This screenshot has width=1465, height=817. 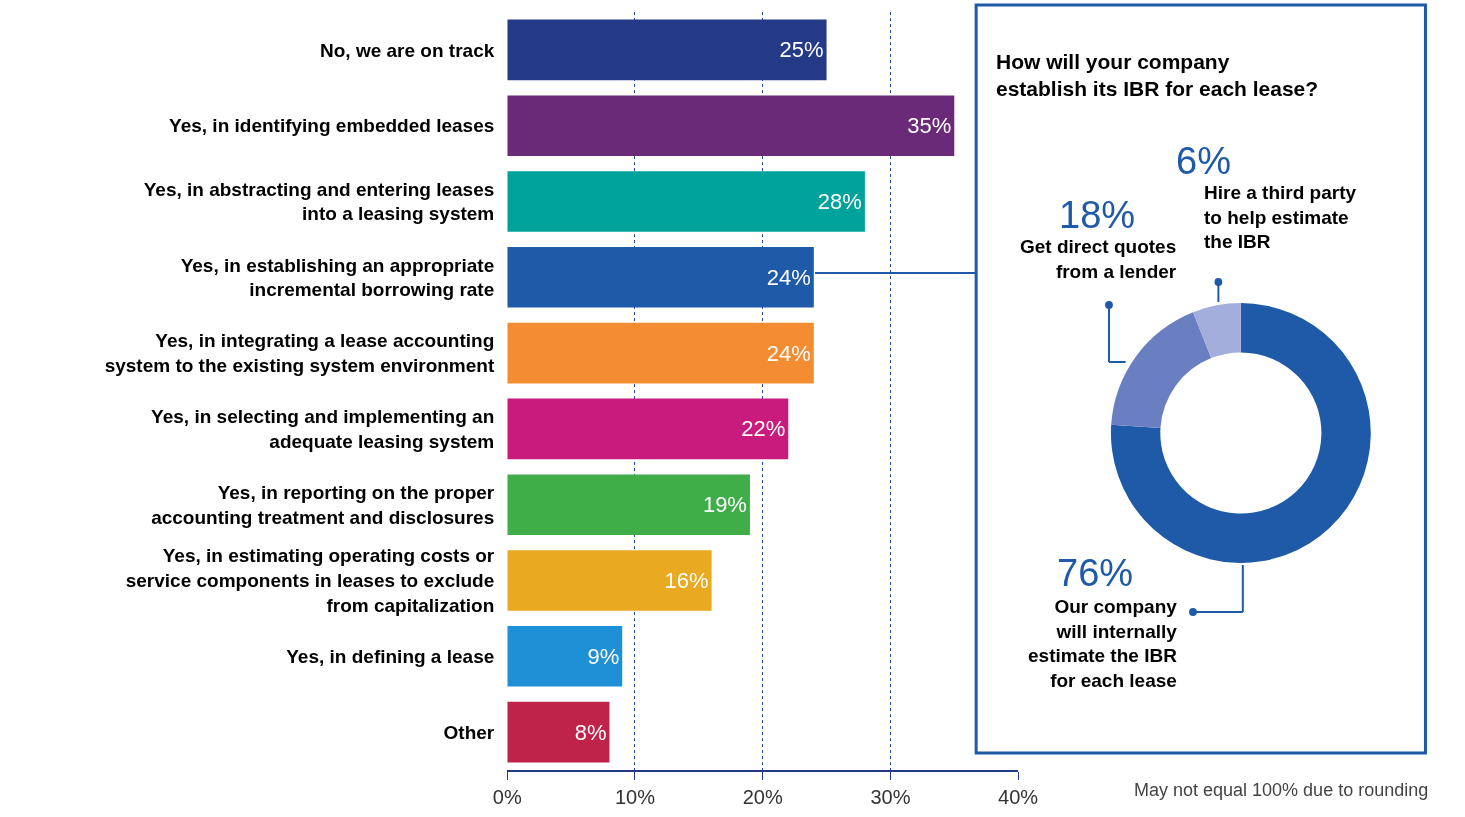 What do you see at coordinates (839, 201) in the screenshot?
I see `data-label: 28%` at bounding box center [839, 201].